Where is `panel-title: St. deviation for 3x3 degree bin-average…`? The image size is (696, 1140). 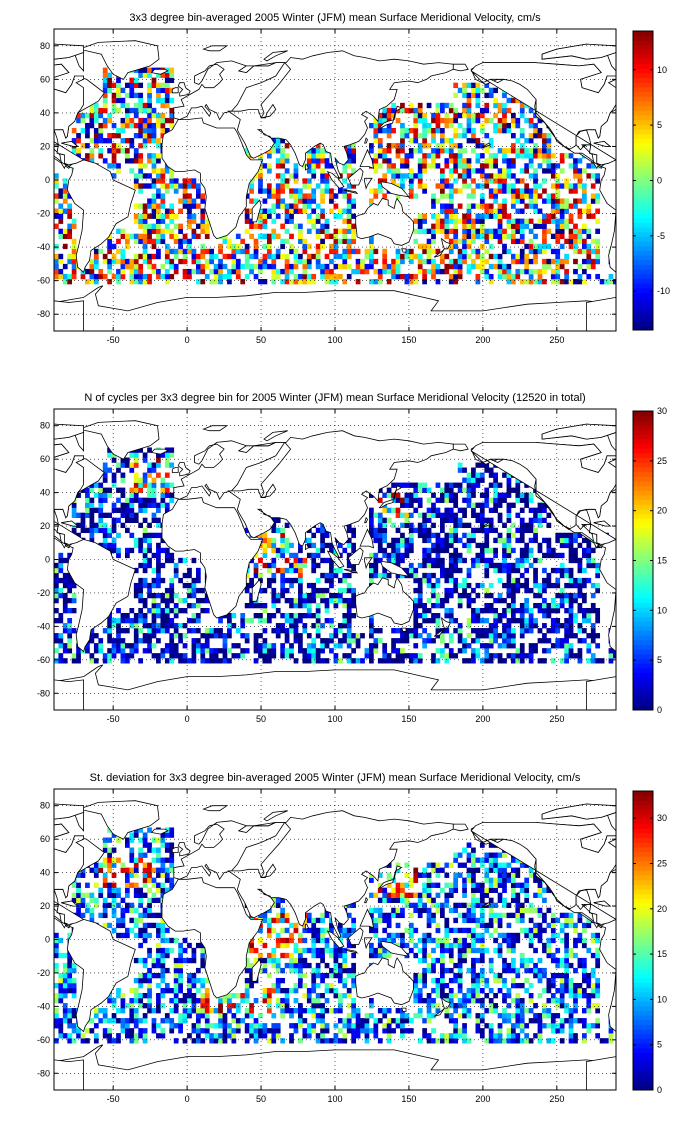 panel-title: St. deviation for 3x3 degree bin-average… is located at coordinates (335, 778).